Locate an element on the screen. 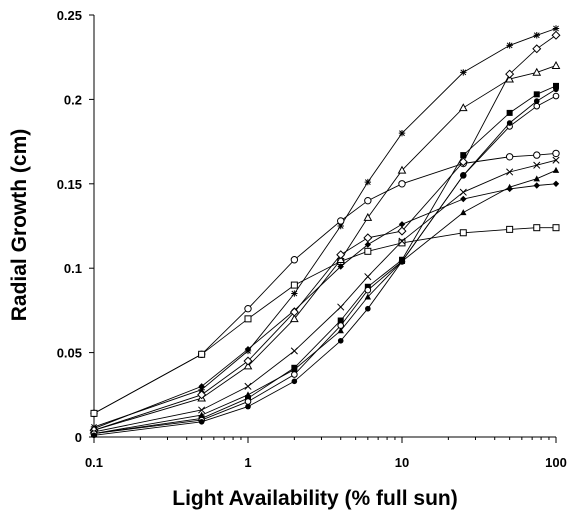 The image size is (572, 519). y-tick-label: 0.1 is located at coordinates (73, 268).